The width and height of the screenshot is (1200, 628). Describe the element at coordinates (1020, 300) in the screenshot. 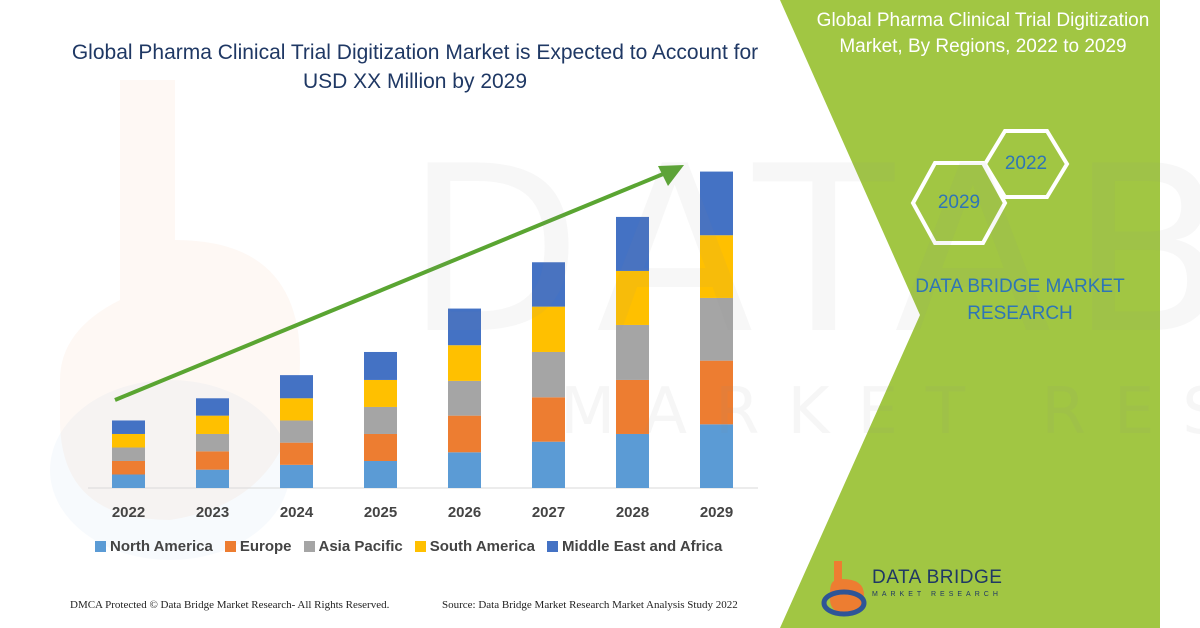

I see `brand-text: DATA BRIDGE MARKET RESEARCH` at that location.